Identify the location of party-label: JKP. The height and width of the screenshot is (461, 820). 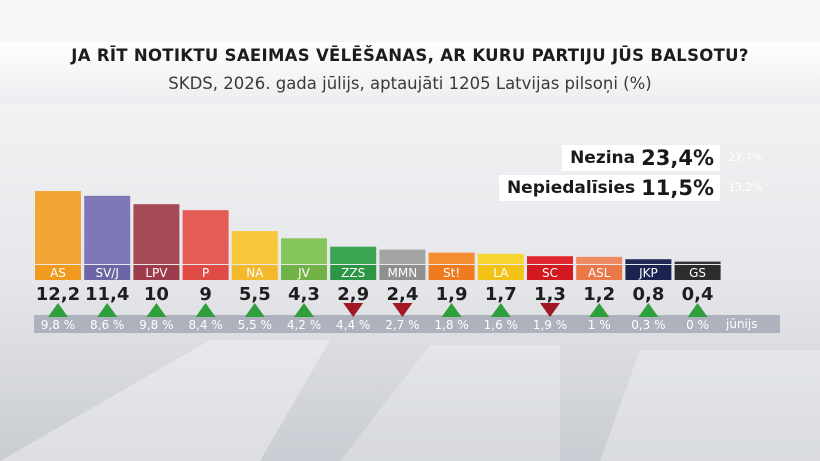
(648, 273).